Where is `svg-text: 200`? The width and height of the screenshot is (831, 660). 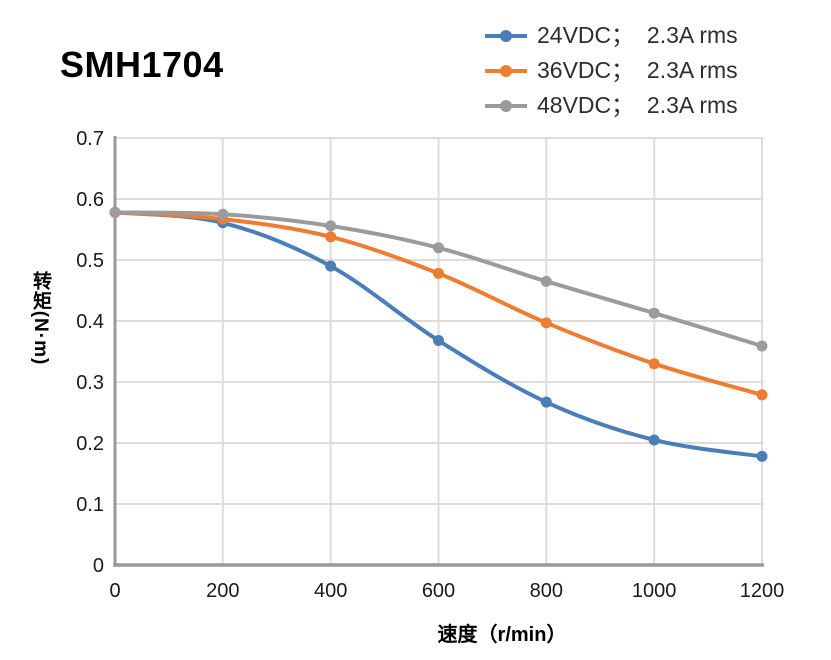
svg-text: 200 is located at coordinates (222, 591).